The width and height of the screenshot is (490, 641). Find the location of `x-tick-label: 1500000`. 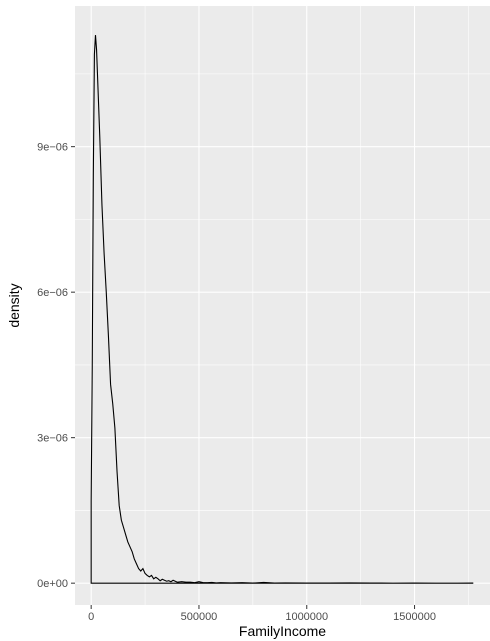

x-tick-label: 1500000 is located at coordinates (414, 617).